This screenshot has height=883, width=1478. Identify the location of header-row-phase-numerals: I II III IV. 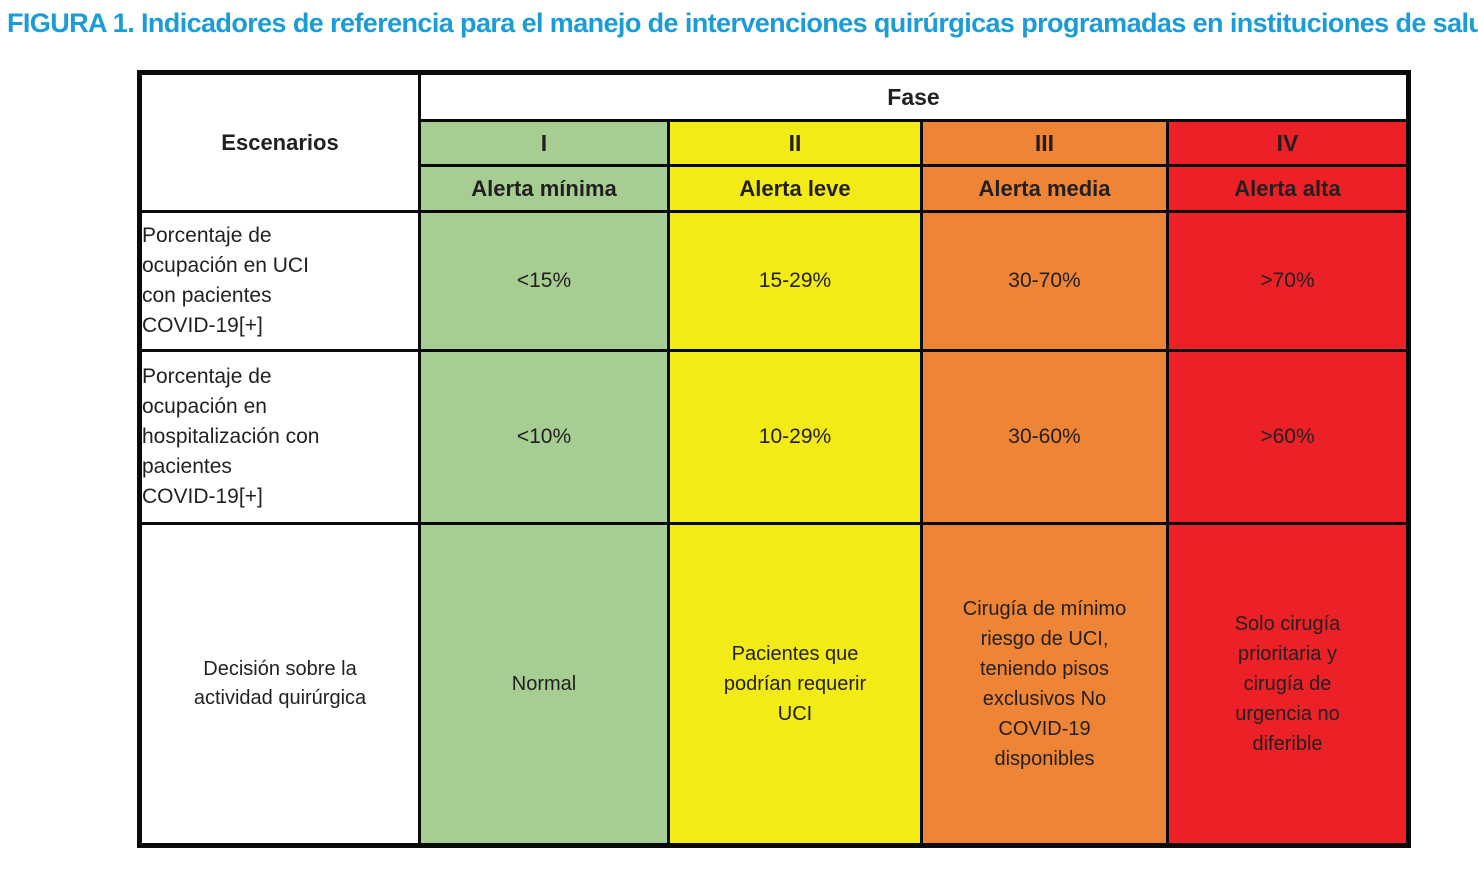
(775, 143).